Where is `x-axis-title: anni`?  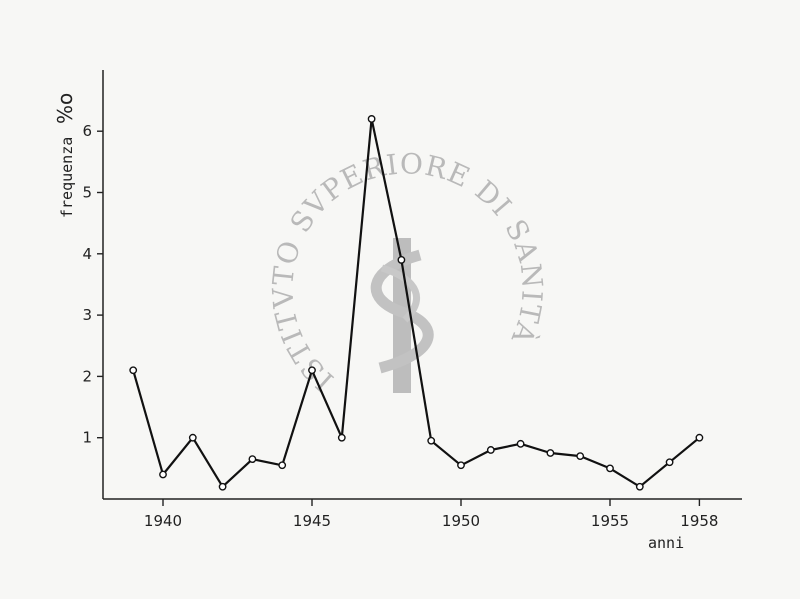
x-axis-title: anni is located at coordinates (666, 543).